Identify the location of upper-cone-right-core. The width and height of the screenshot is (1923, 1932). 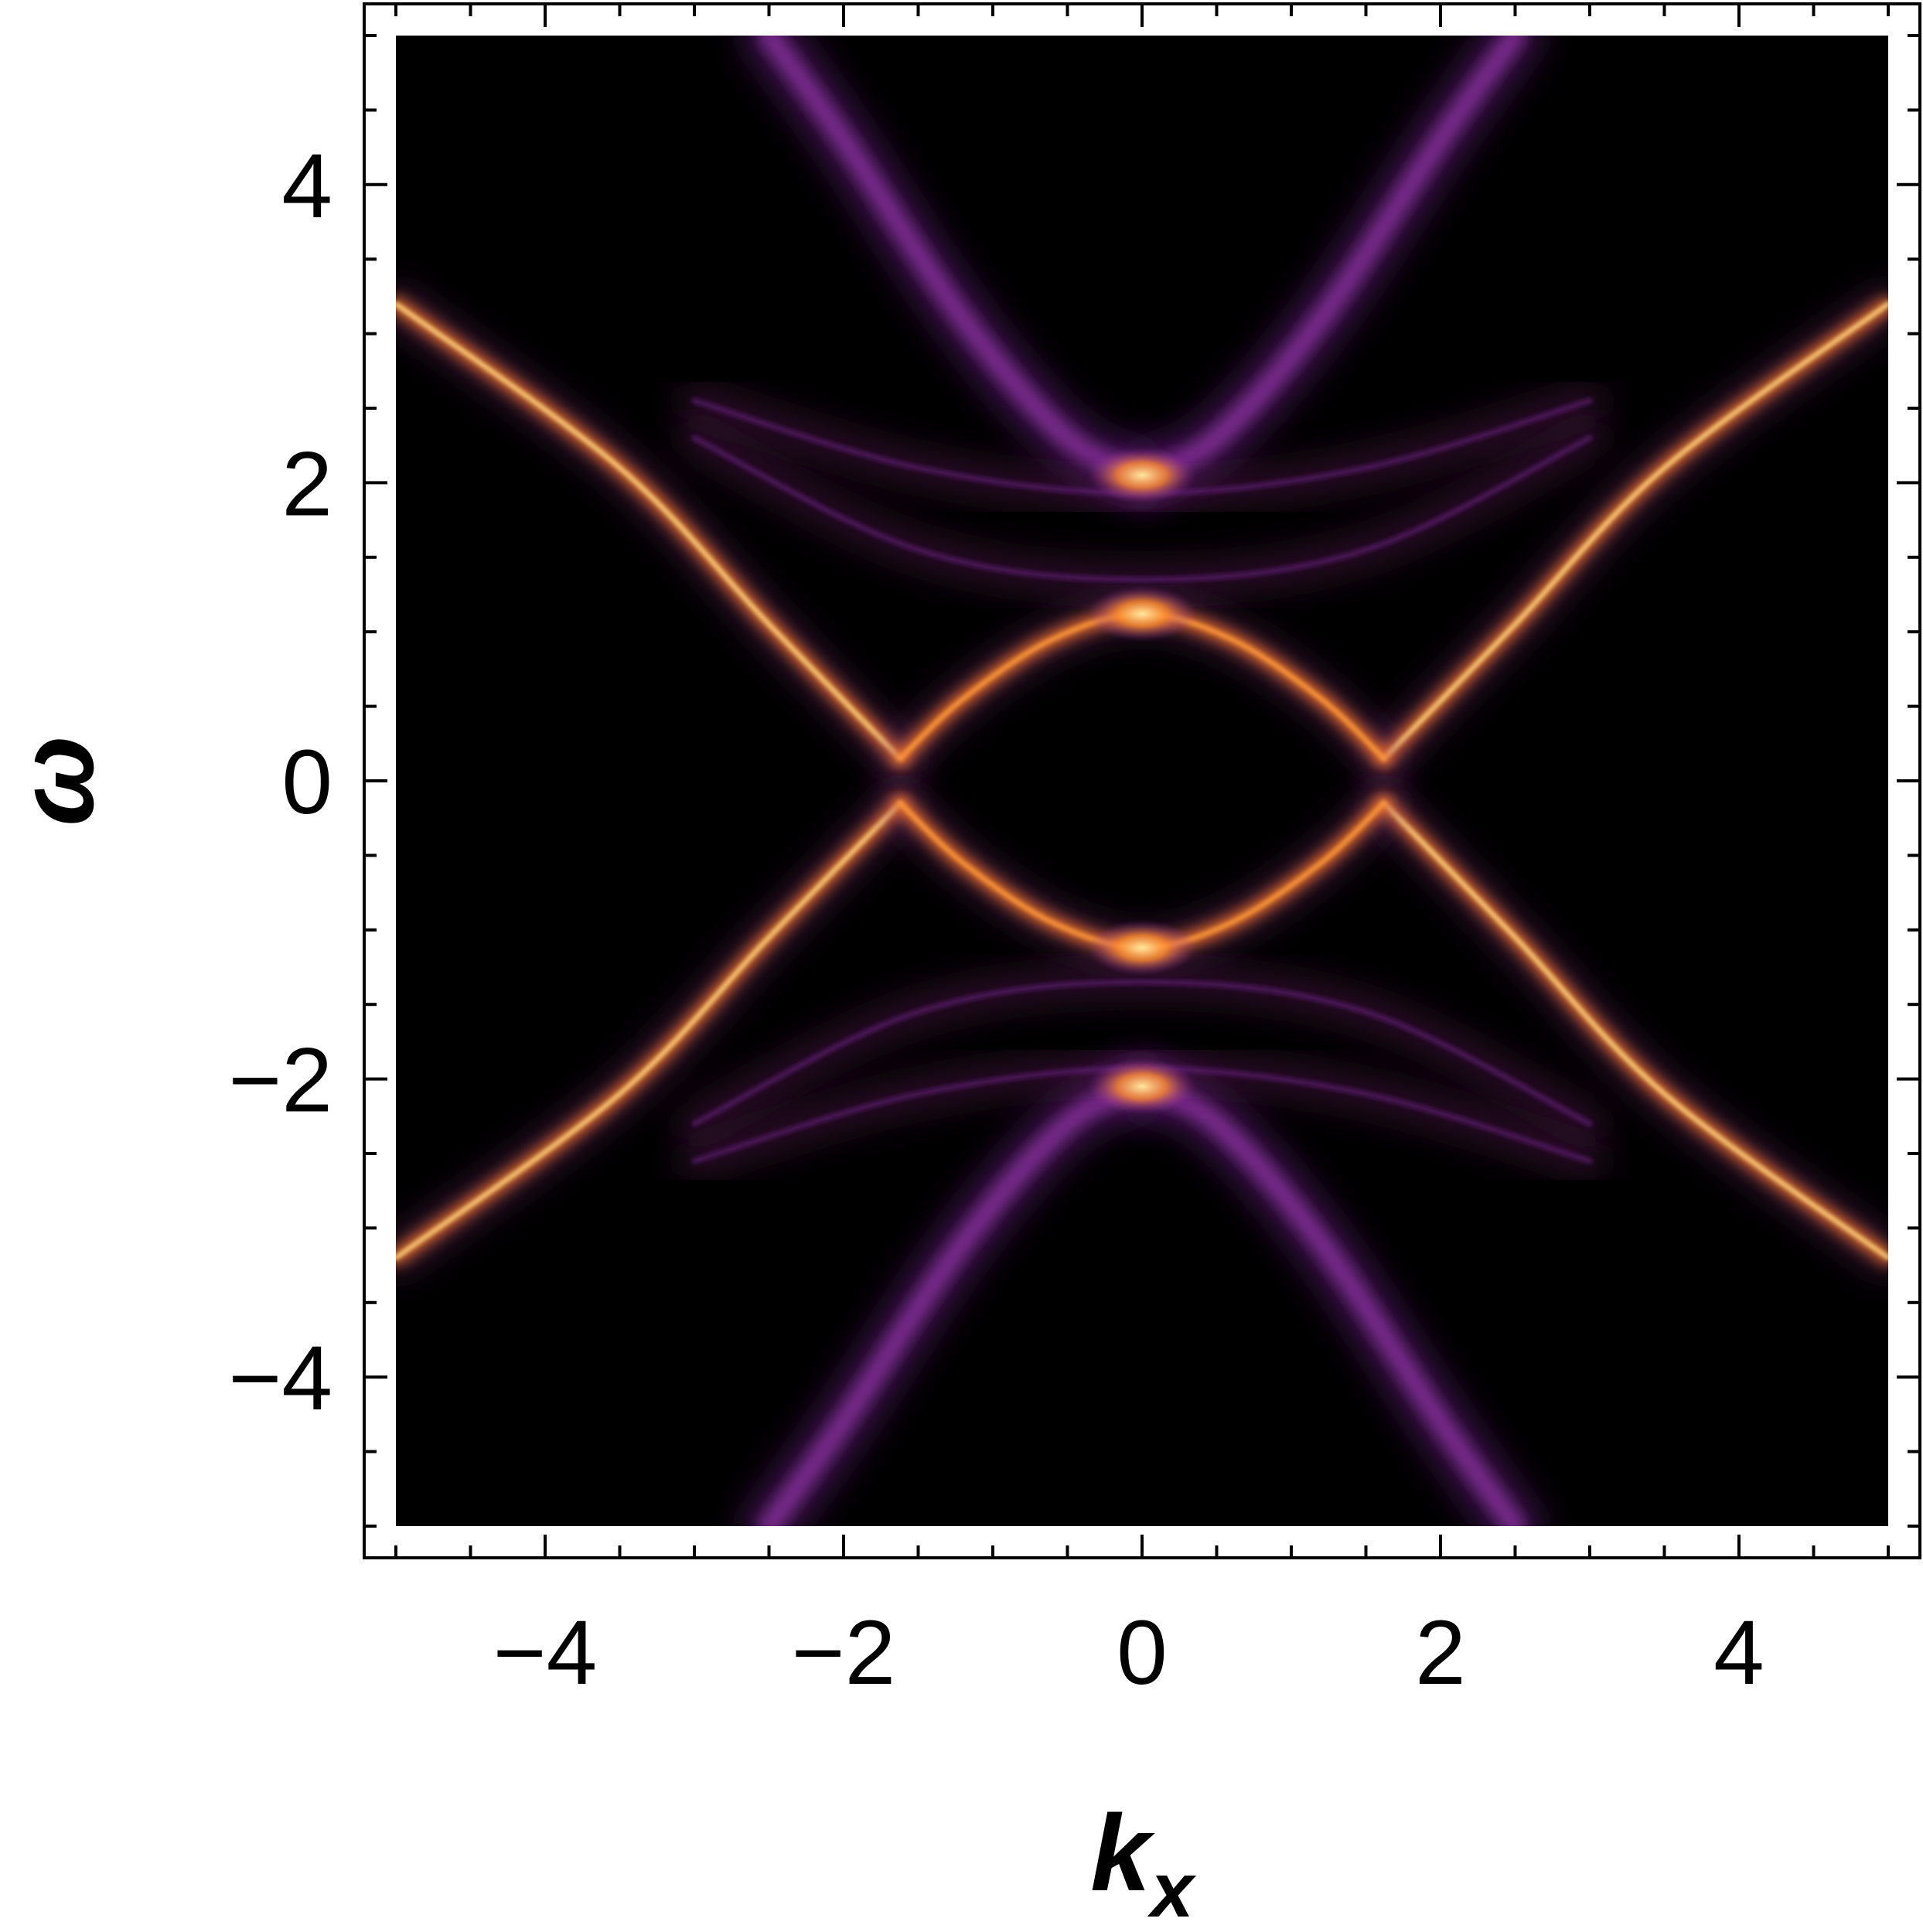
(1329, 261).